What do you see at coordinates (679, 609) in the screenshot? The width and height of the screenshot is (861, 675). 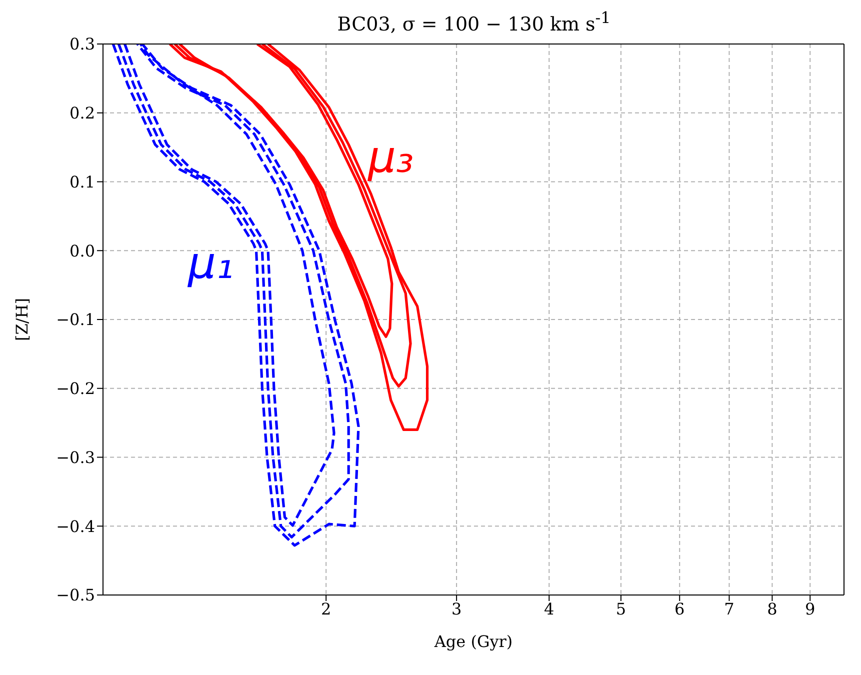 I see `x-tick-label: 6` at bounding box center [679, 609].